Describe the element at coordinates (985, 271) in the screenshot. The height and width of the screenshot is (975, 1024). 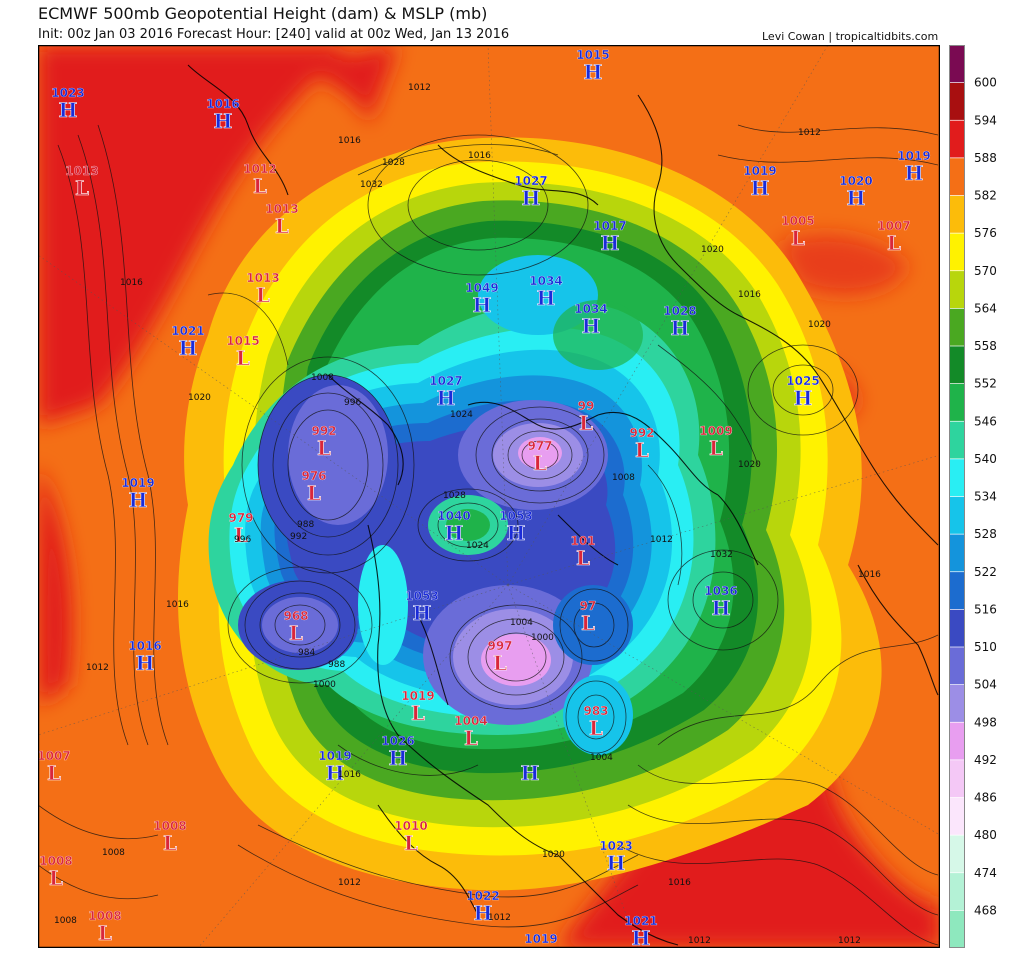
I see `colorbar-label: 570` at that location.